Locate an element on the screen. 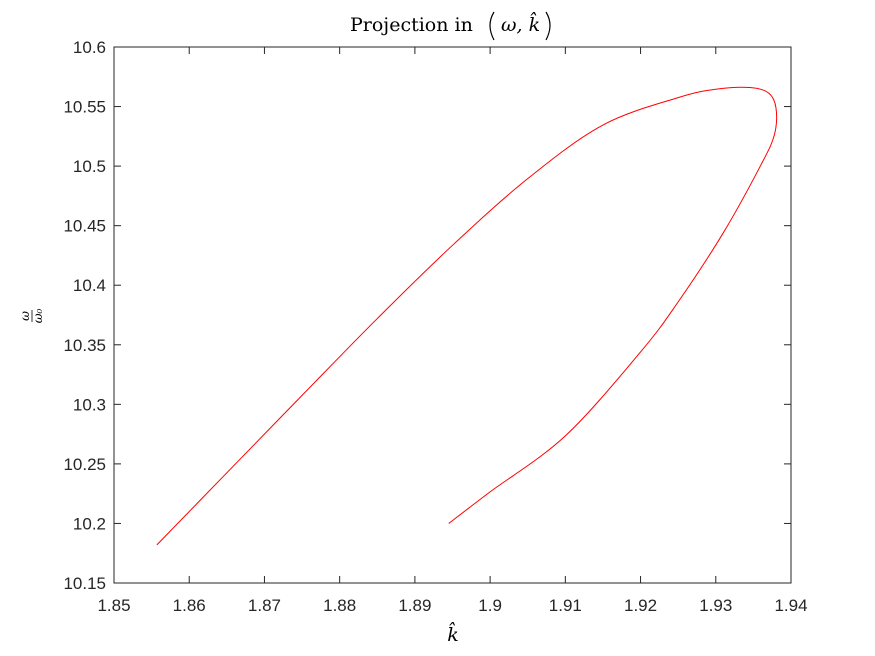  x-tick-label: 1.91 is located at coordinates (565, 605).